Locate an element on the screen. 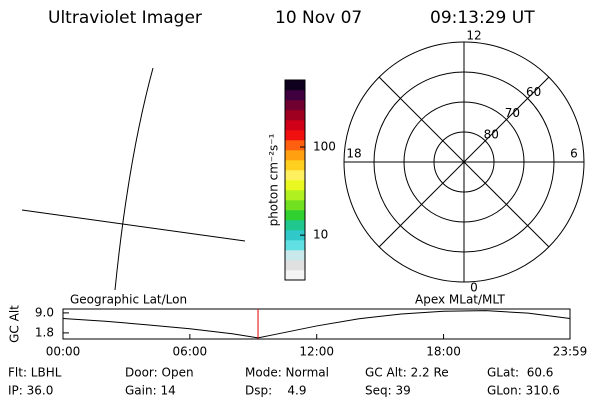 Image resolution: width=600 pixels, height=400 pixels. footer-field: GLat: 60.6 is located at coordinates (520, 373).